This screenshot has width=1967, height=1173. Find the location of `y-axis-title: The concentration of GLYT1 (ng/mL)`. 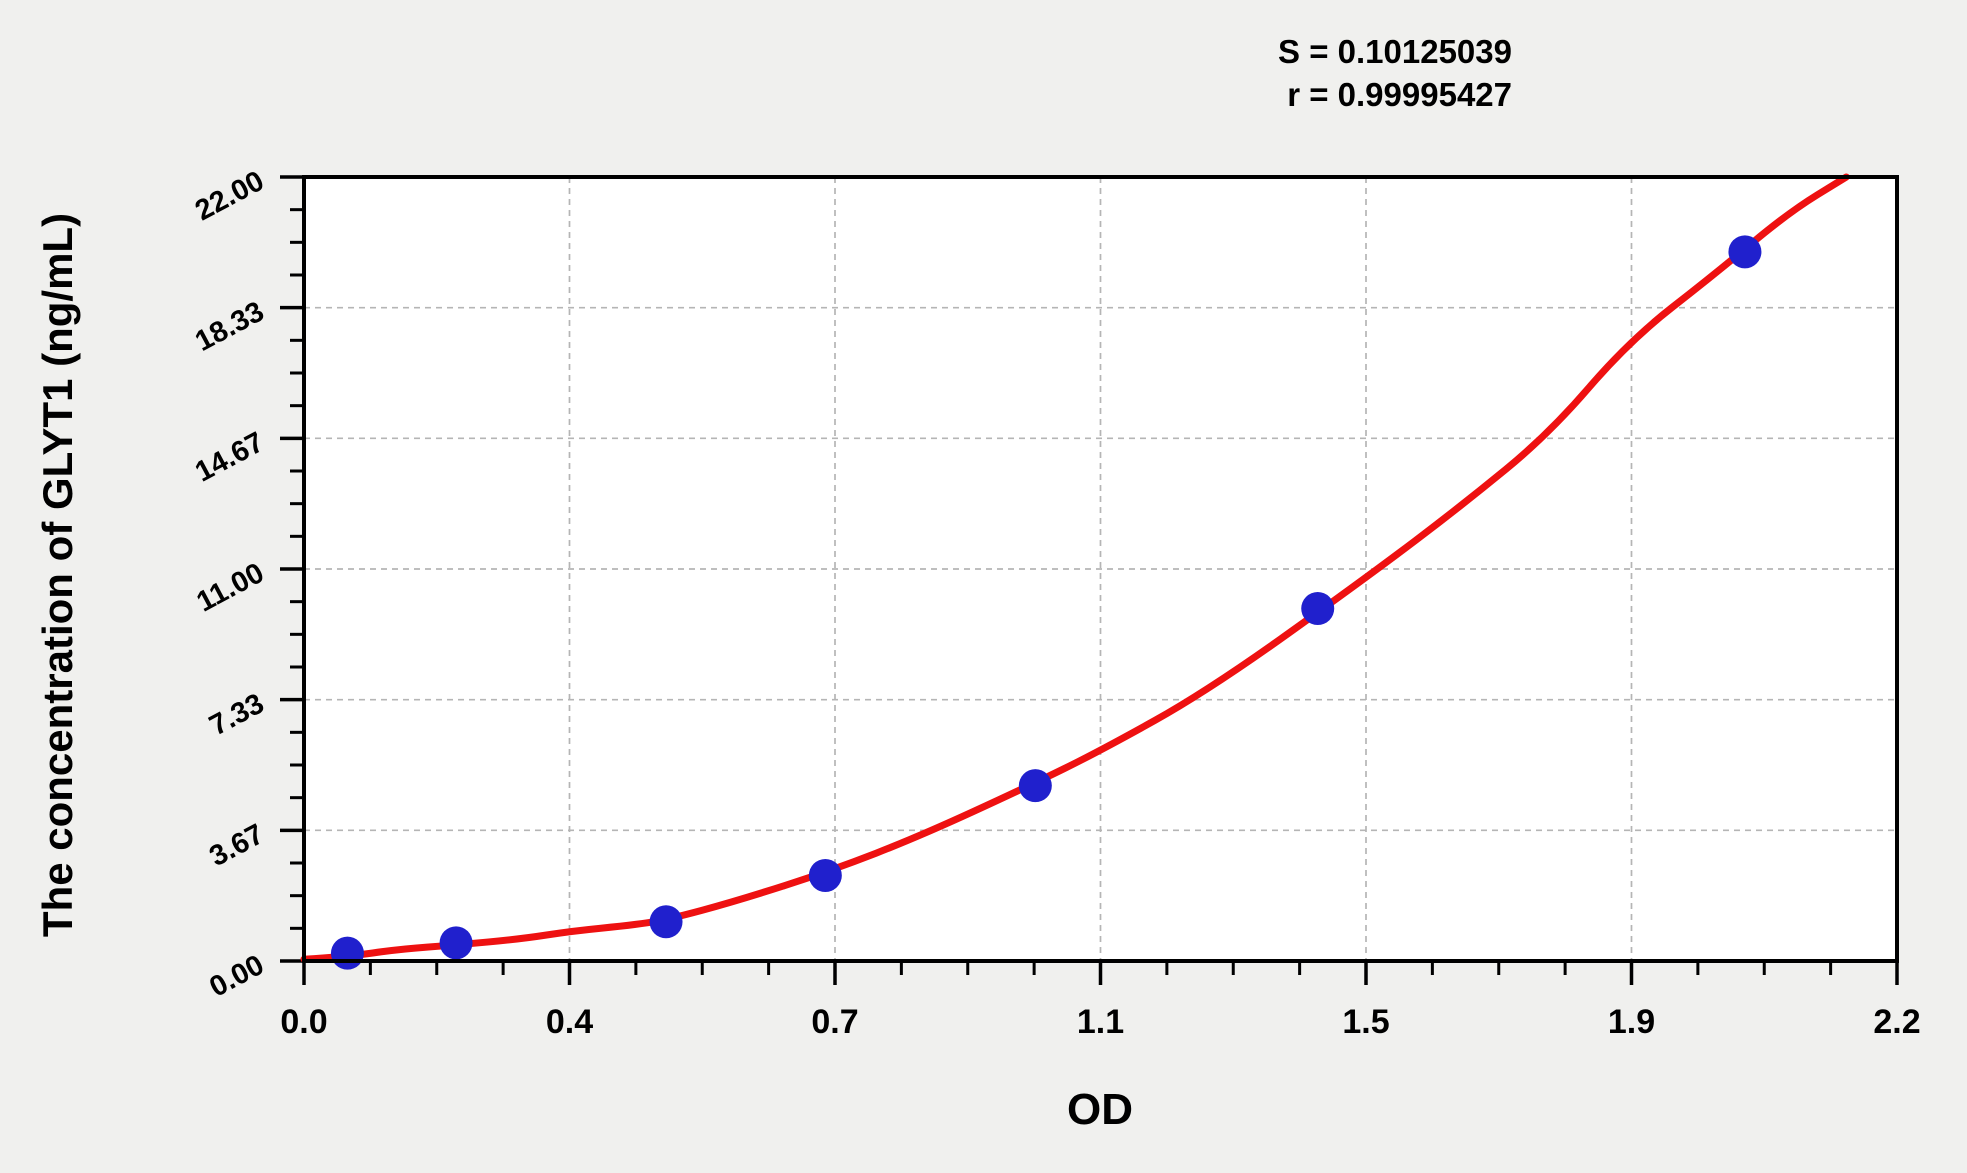

y-axis-title: The concentration of GLYT1 (ng/mL) is located at coordinates (57, 575).